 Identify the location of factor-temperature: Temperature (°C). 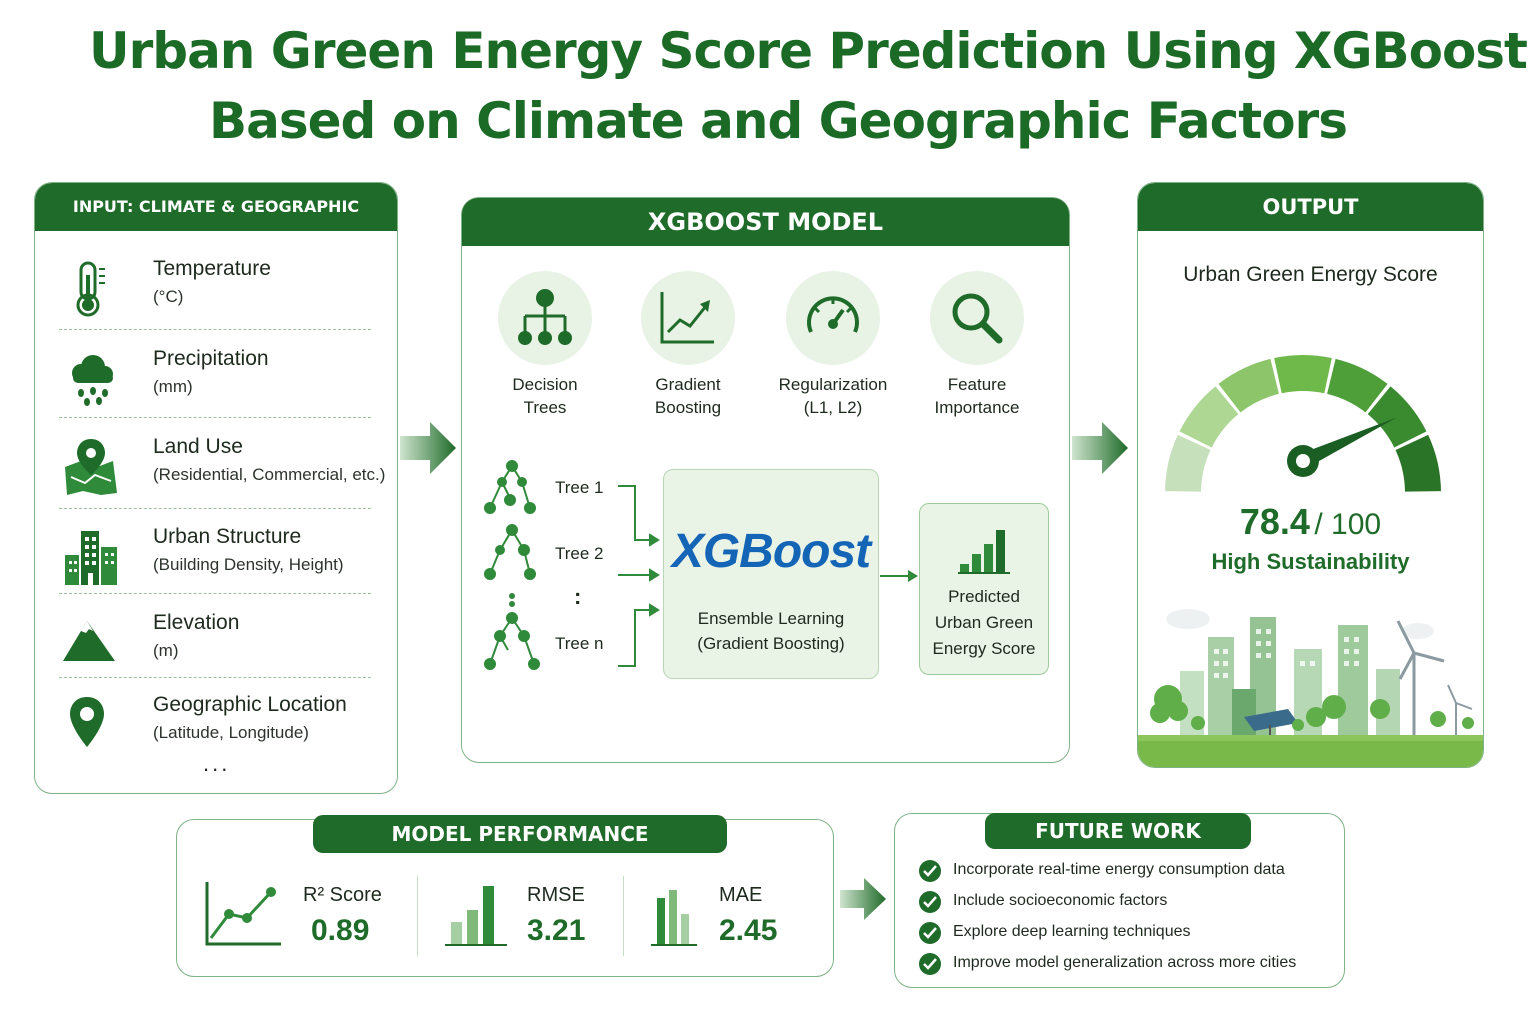
(217, 293).